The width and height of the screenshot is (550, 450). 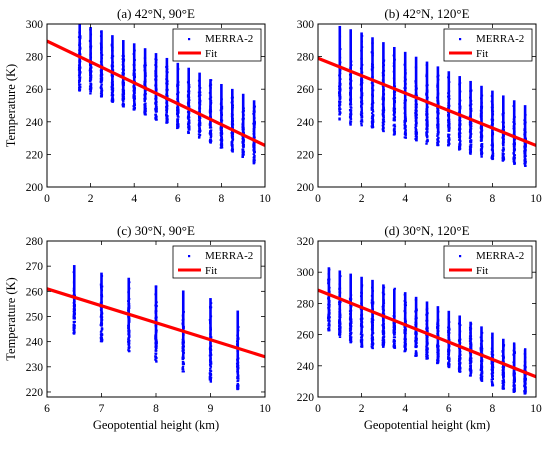 I want to click on legend-label-merra2: MERRA-2, so click(x=500, y=256).